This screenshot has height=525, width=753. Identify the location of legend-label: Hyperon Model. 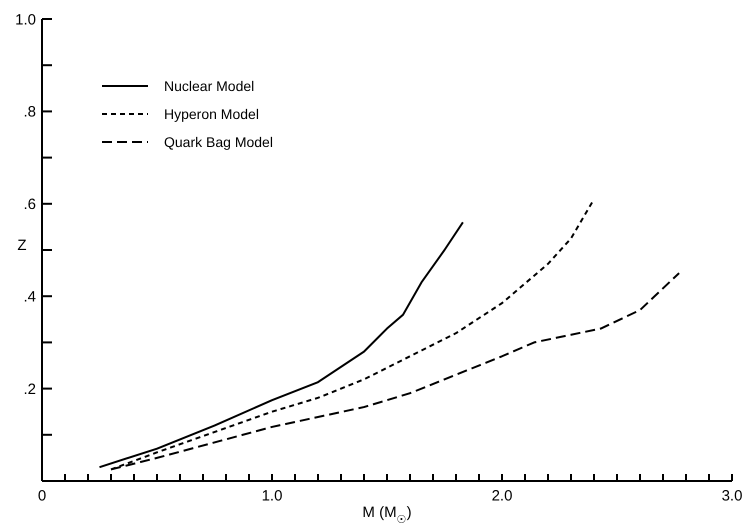
(211, 114).